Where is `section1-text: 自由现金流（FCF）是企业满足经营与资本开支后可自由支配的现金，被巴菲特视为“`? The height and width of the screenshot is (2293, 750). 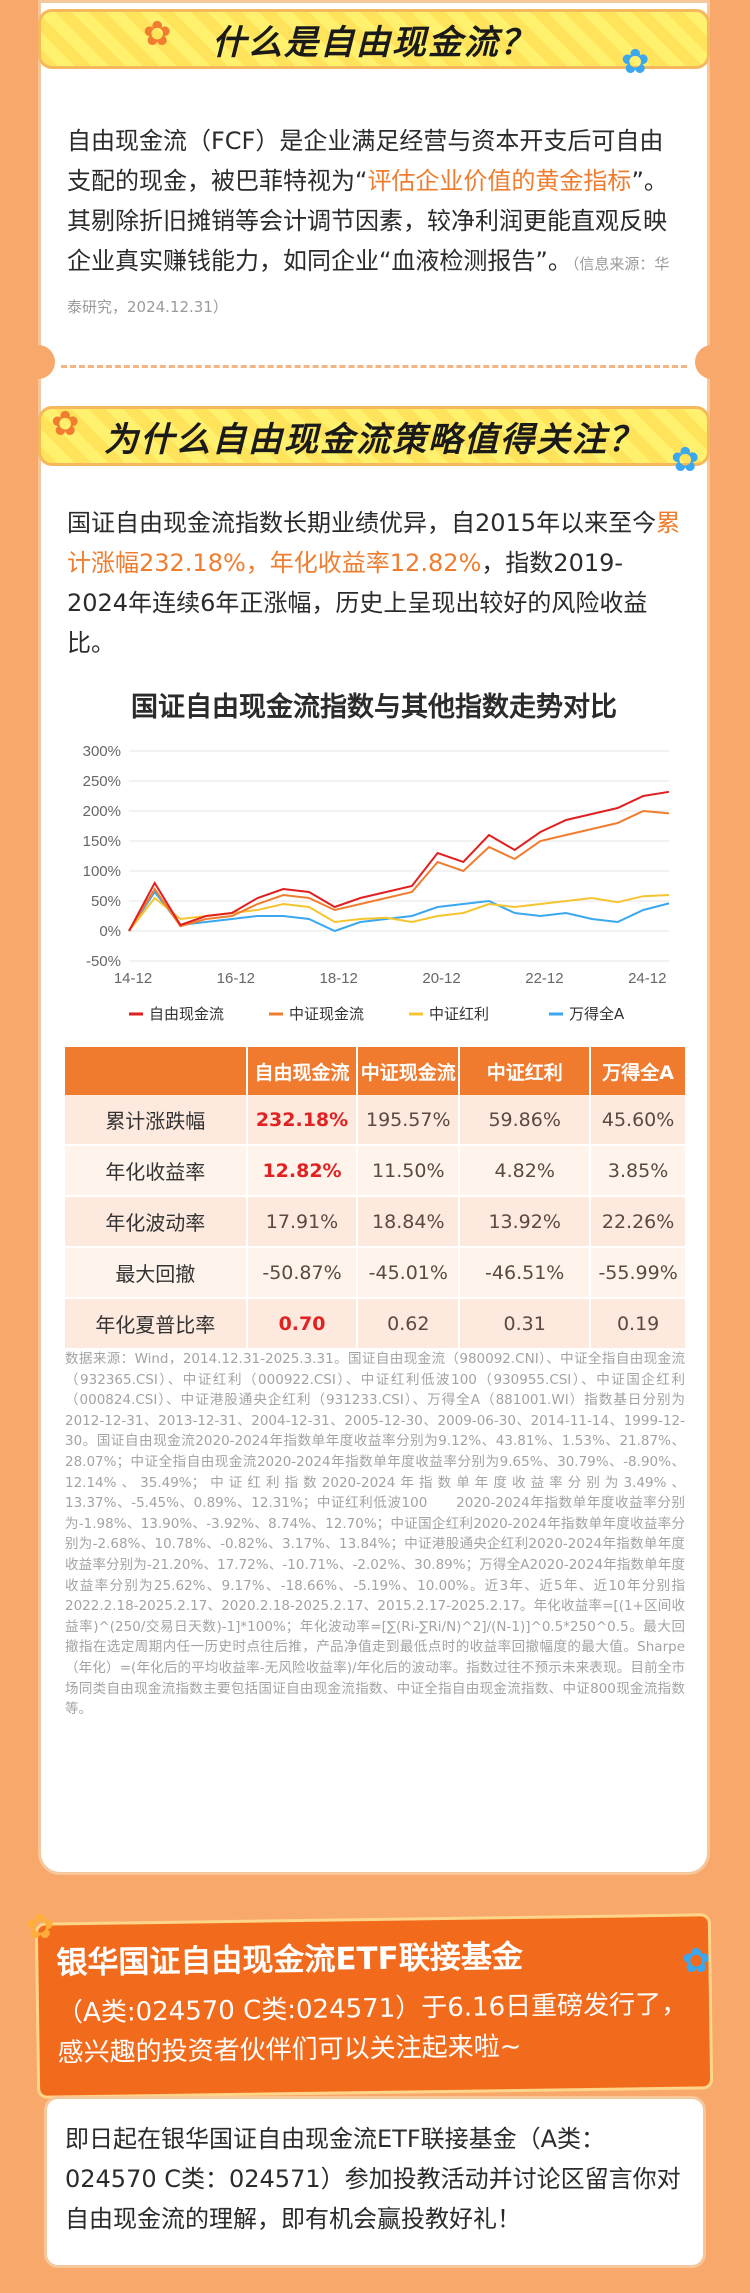
section1-text: 自由现金流（FCF）是企业满足经营与资本开支后可自由支配的现金，被巴菲特视为“ is located at coordinates (365, 161).